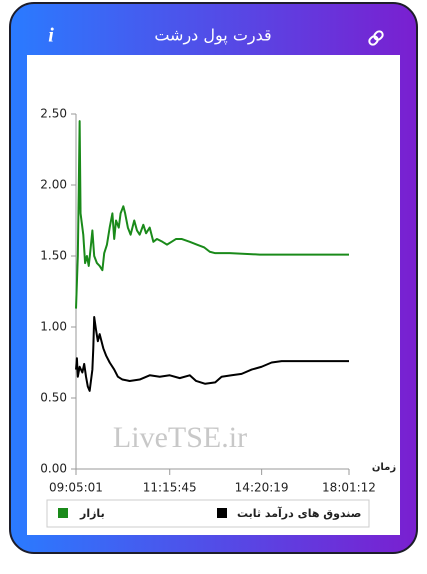 Image resolution: width=427 pixels, height=574 pixels. I want to click on series-line, so click(212, 354).